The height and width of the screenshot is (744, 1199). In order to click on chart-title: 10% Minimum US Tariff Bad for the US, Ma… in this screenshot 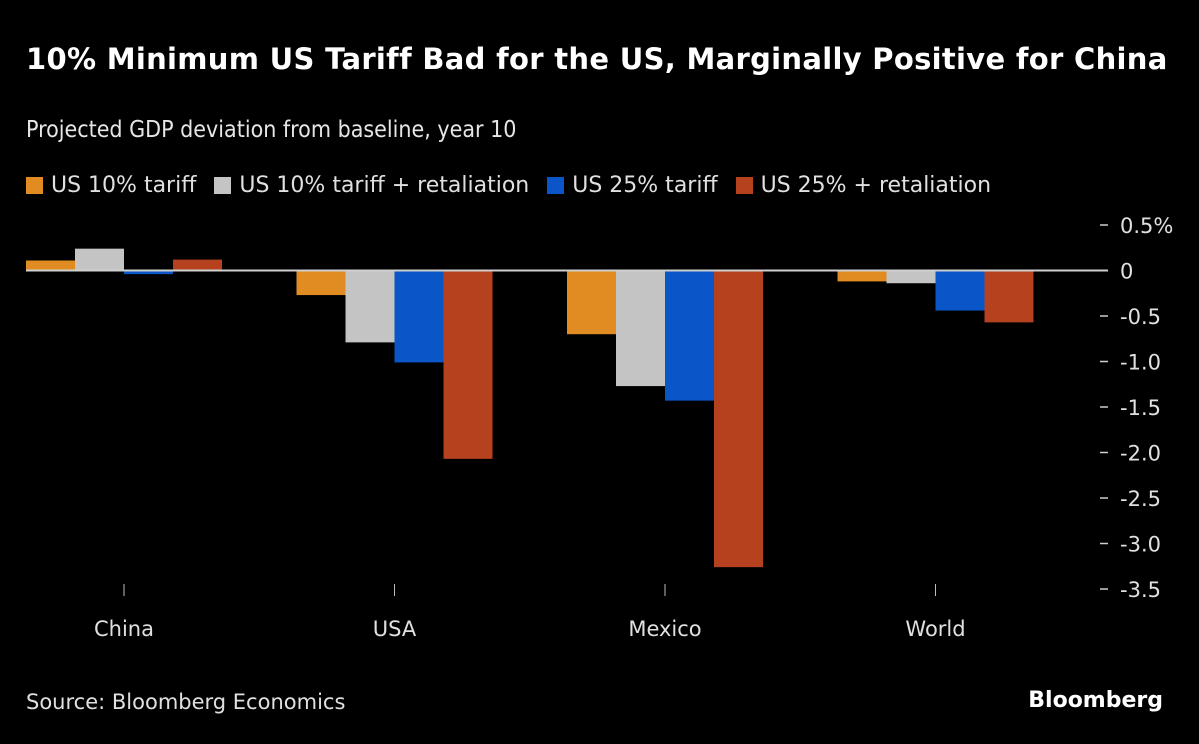, I will do `click(597, 59)`.